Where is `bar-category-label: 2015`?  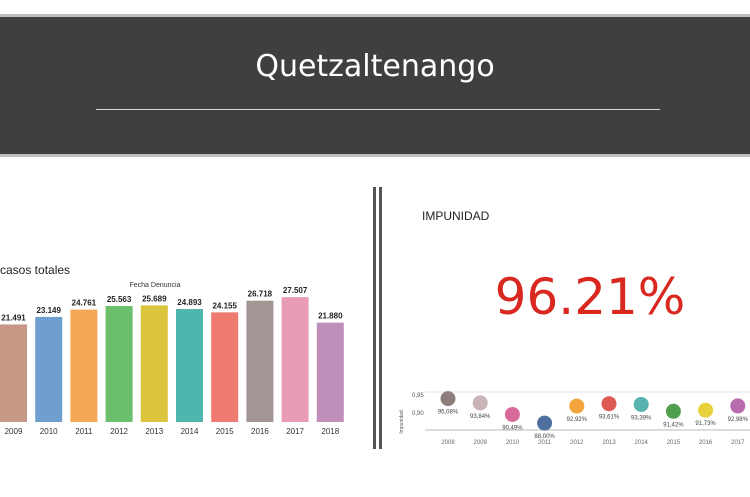 bar-category-label: 2015 is located at coordinates (225, 431).